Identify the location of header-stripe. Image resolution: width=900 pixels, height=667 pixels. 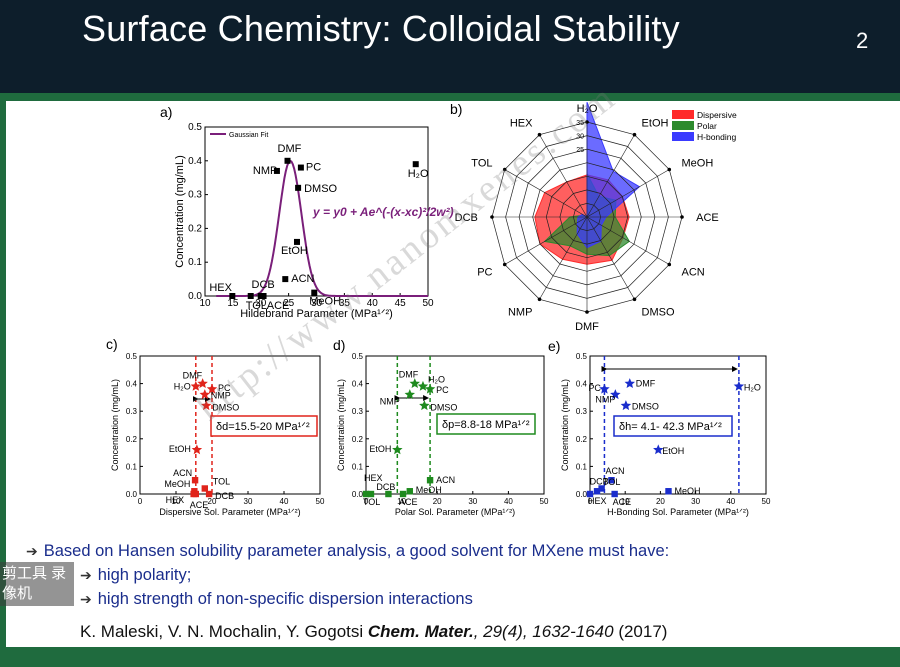
(450, 97).